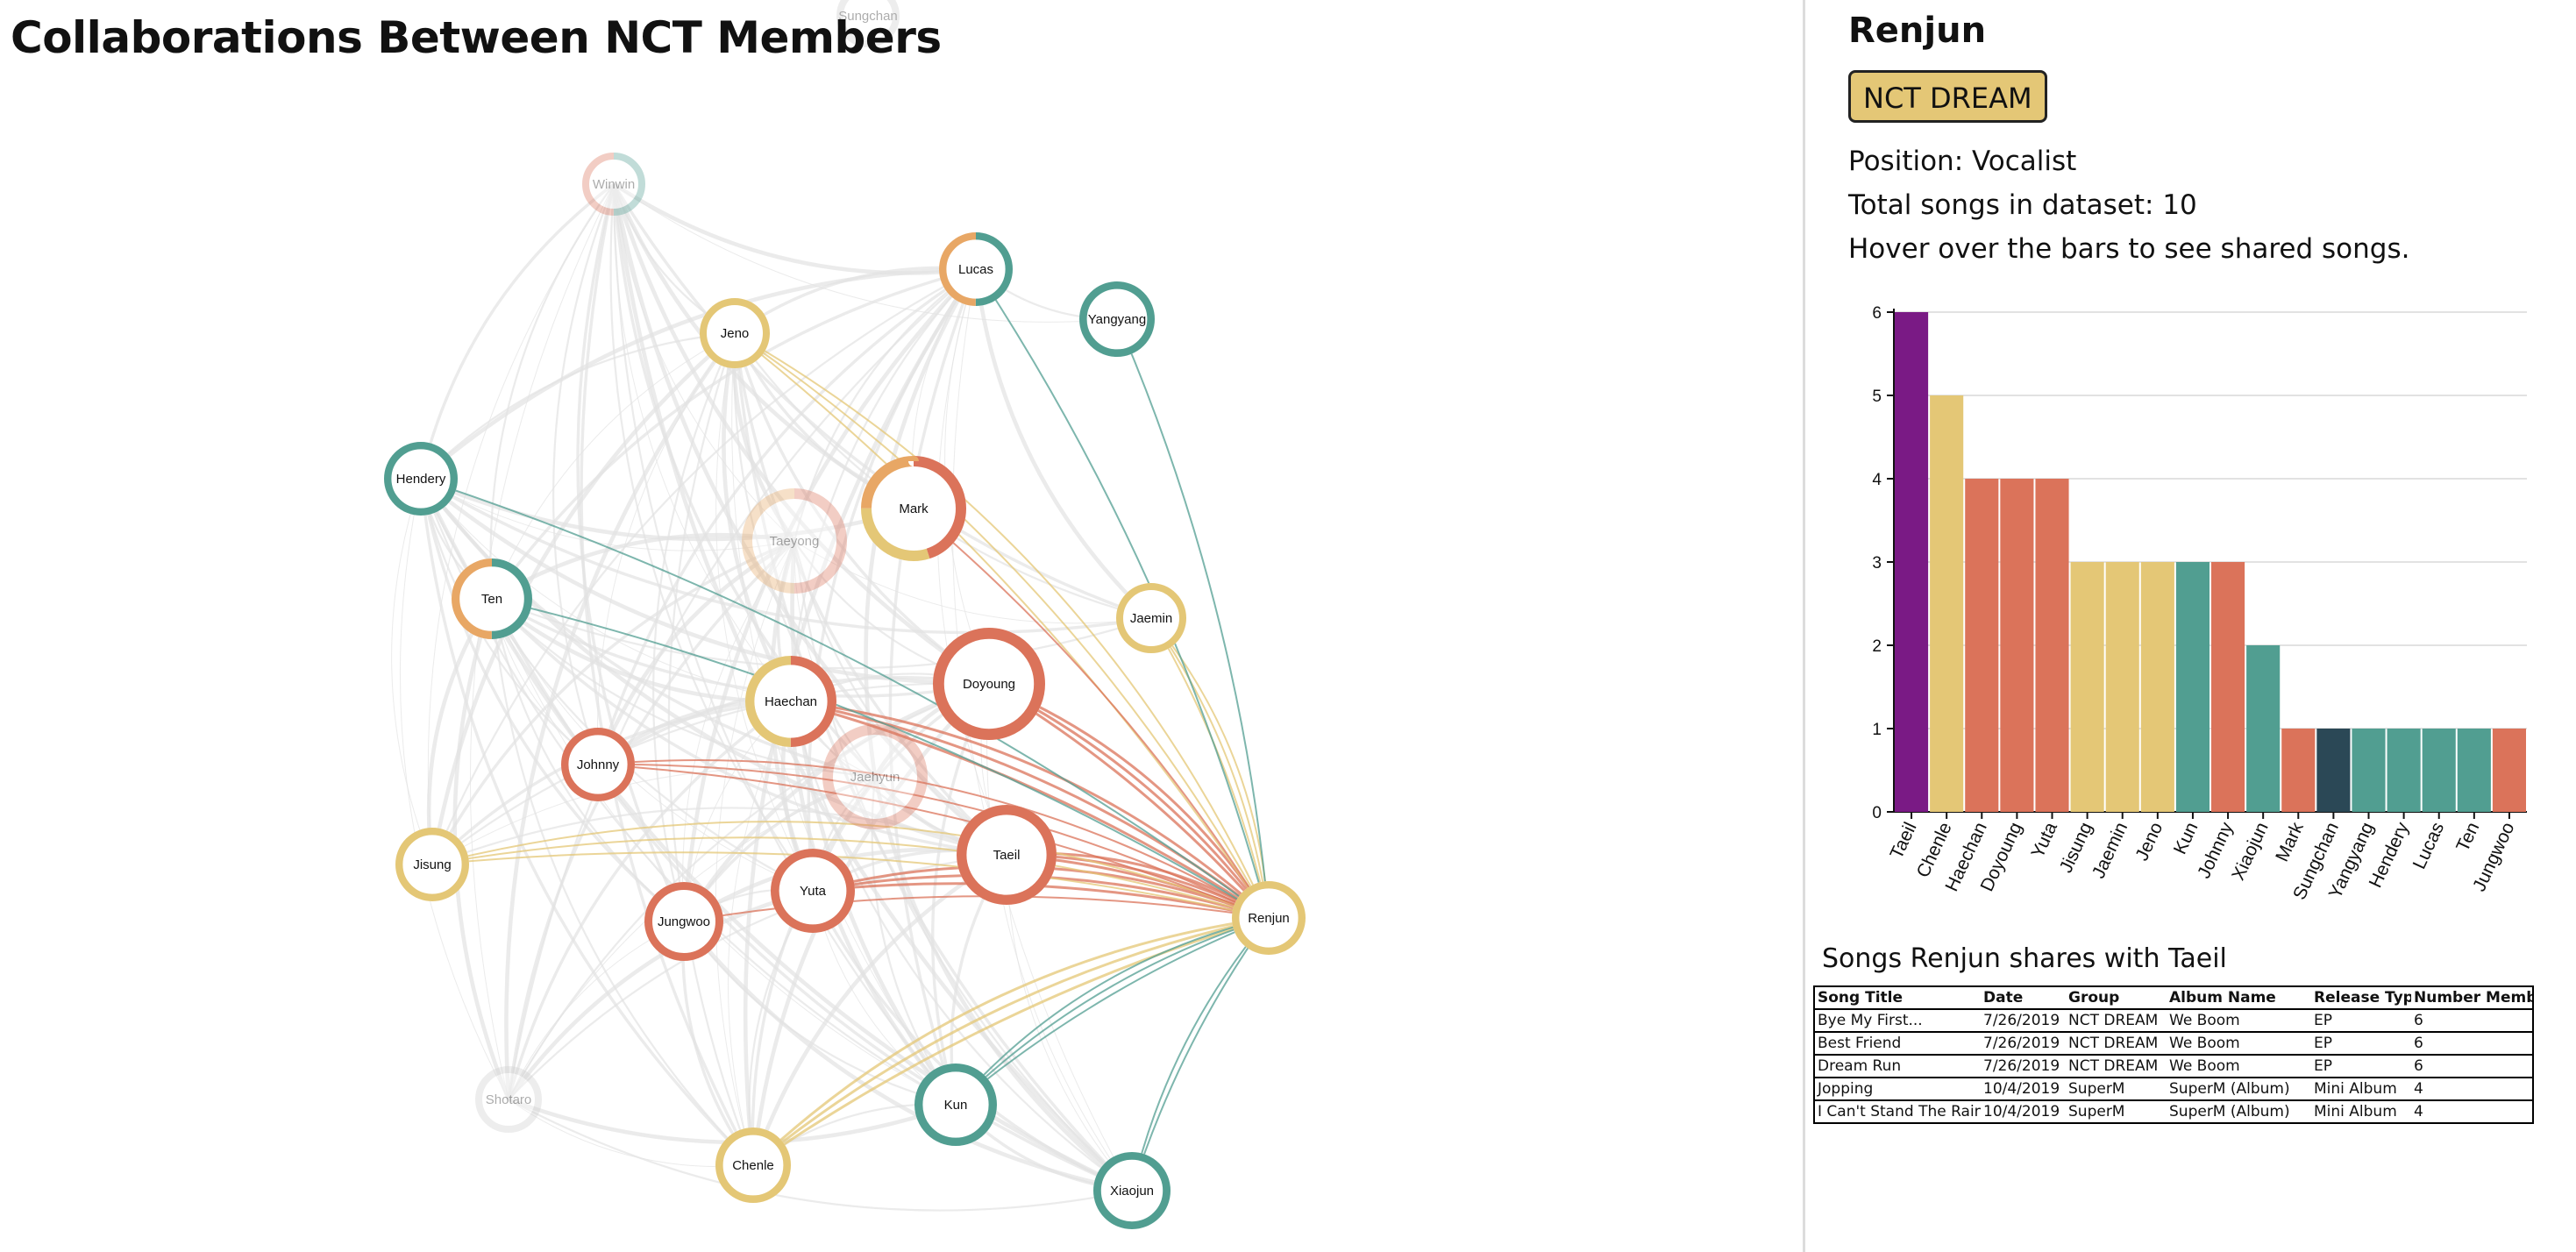  I want to click on node-jaehyun: Jaehyun, so click(875, 776).